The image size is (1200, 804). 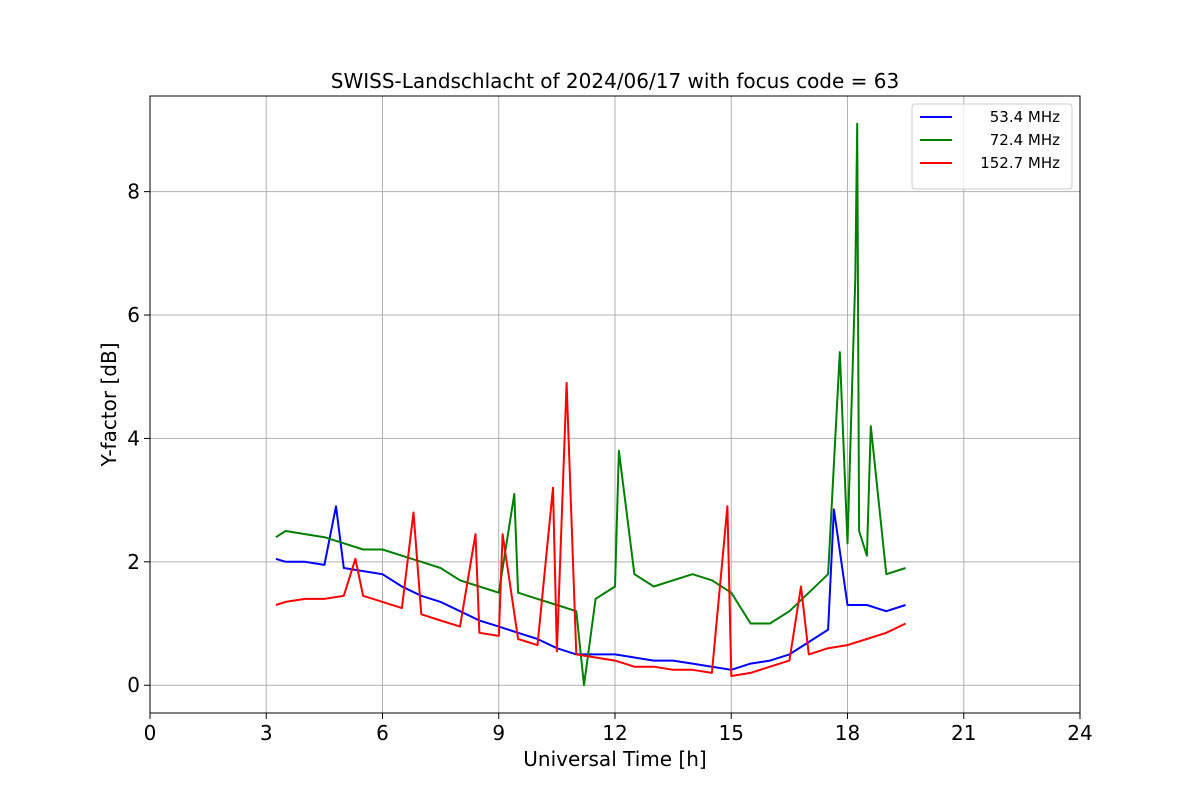 I want to click on x-axis-label: Universal Time [h], so click(x=614, y=759).